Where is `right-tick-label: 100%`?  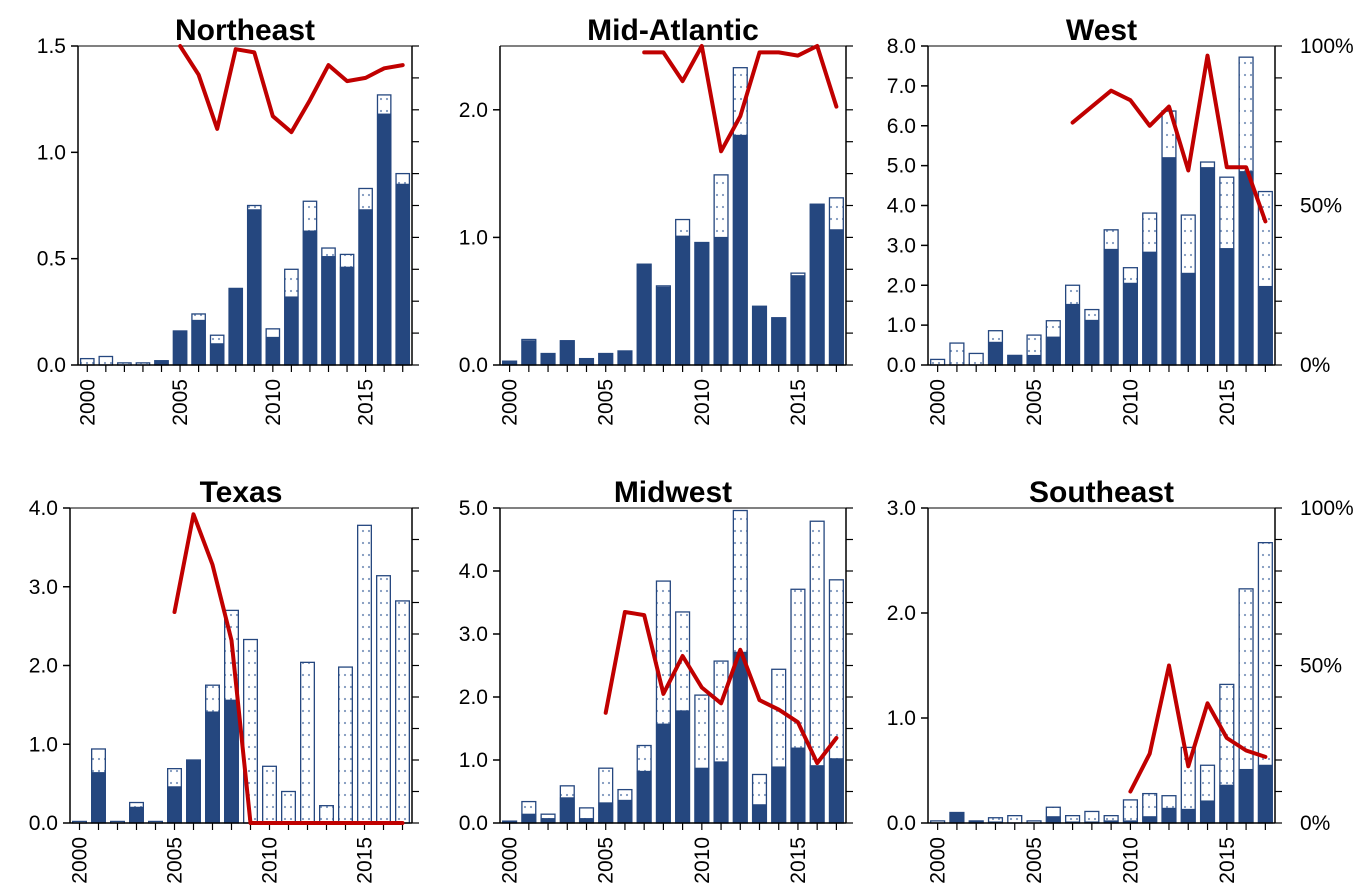 right-tick-label: 100% is located at coordinates (1327, 46).